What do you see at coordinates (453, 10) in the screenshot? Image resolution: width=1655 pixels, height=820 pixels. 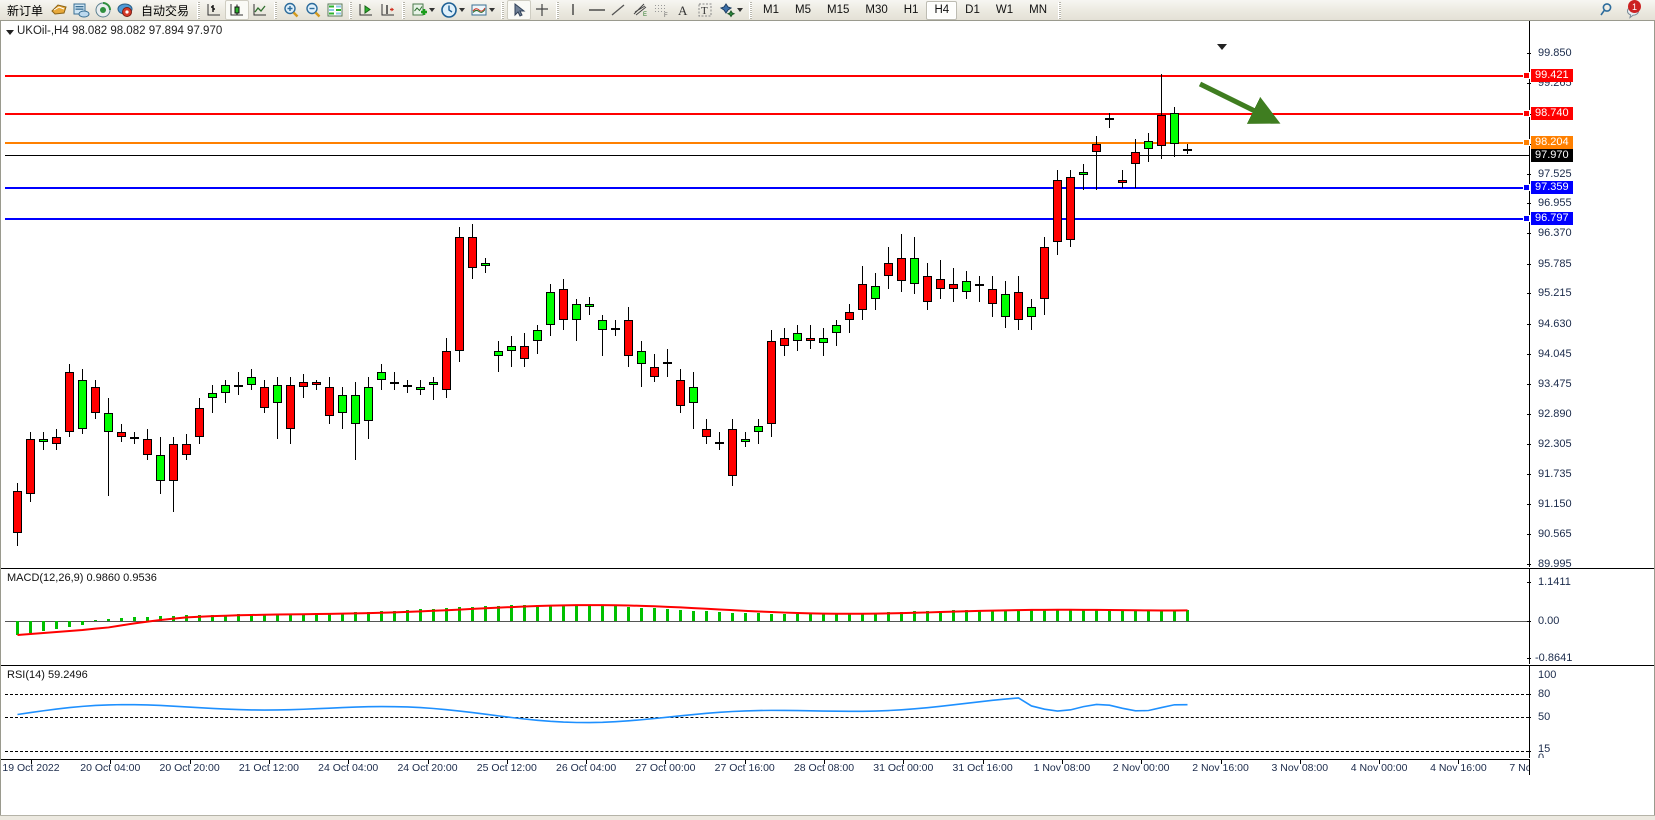 I see `period-button` at bounding box center [453, 10].